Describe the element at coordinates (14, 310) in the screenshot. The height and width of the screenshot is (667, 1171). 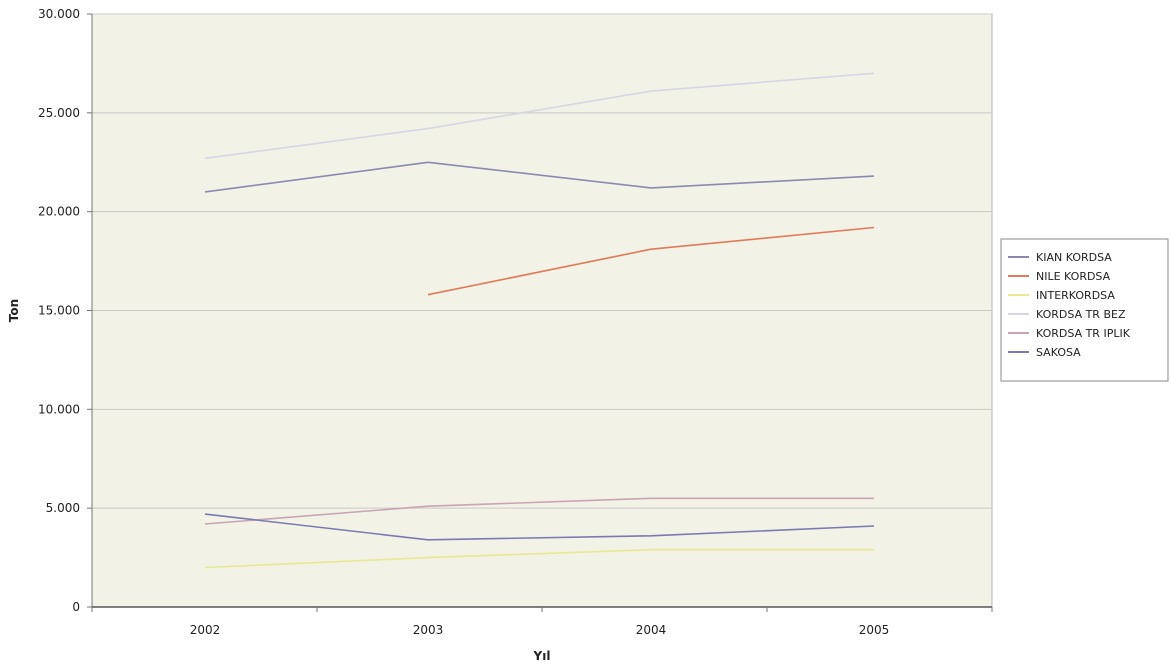
I see `y-axis-title: Ton` at that location.